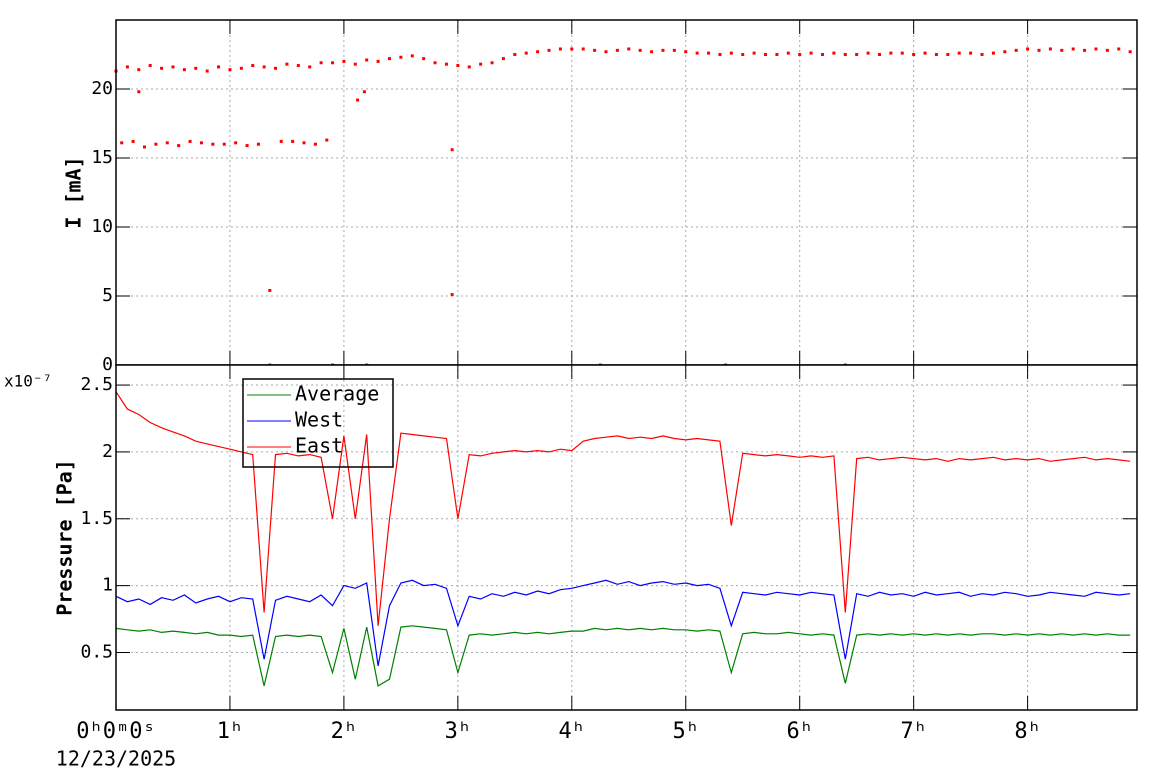 The image size is (1158, 782). Describe the element at coordinates (319, 446) in the screenshot. I see `legend-label: East` at that location.